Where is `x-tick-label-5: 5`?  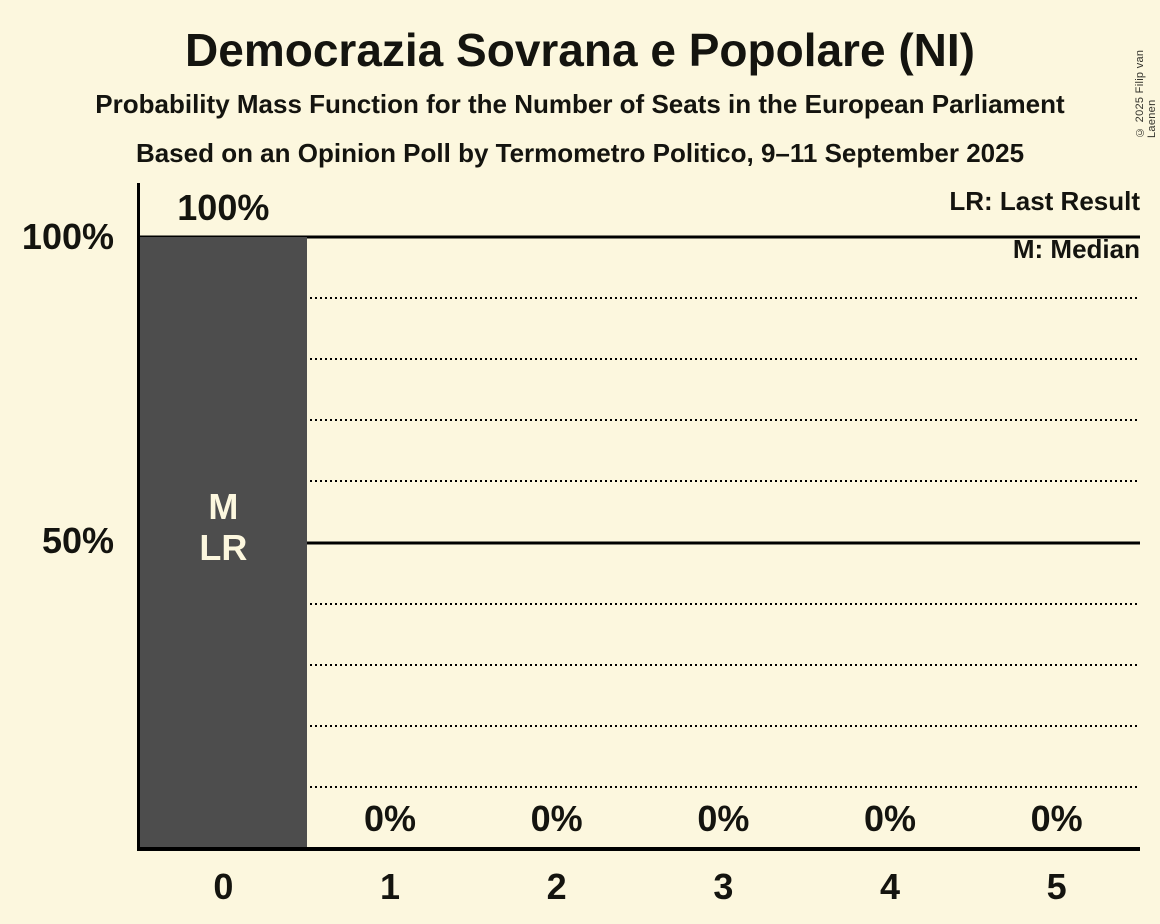 x-tick-label-5: 5 is located at coordinates (1056, 886).